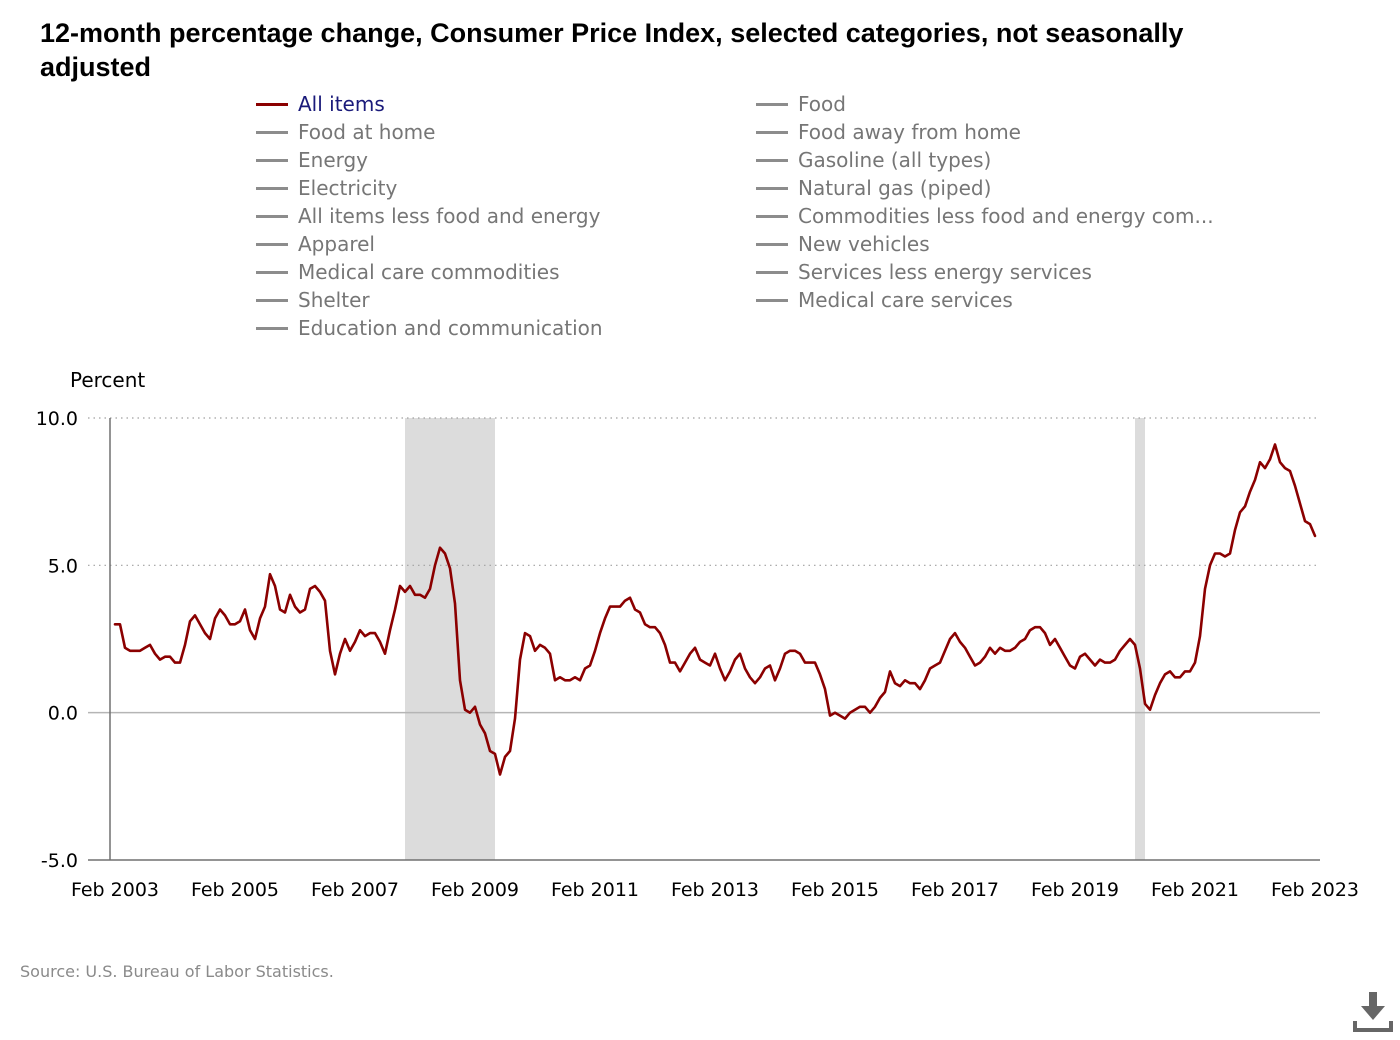 The width and height of the screenshot is (1400, 1040). I want to click on legend-item-services-less-energy-services: Services less energy services, so click(996, 272).